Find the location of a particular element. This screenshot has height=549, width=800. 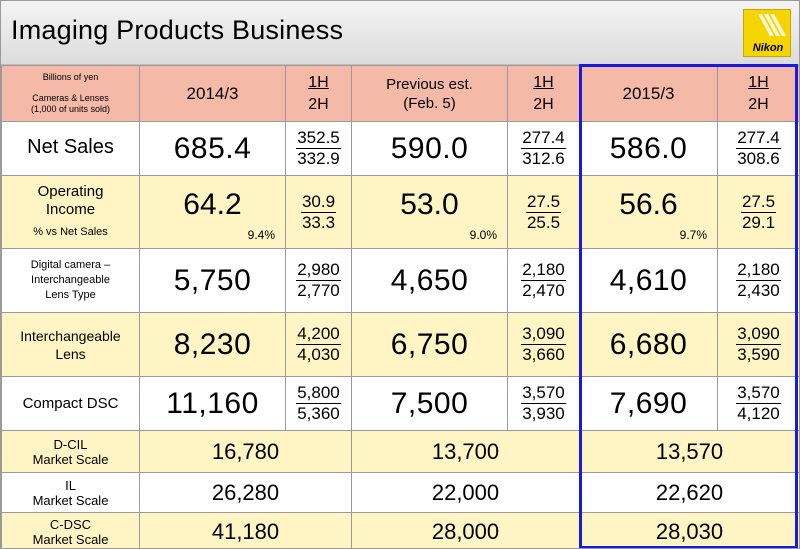

cell-half: 277.4 308.6 is located at coordinates (758, 148).